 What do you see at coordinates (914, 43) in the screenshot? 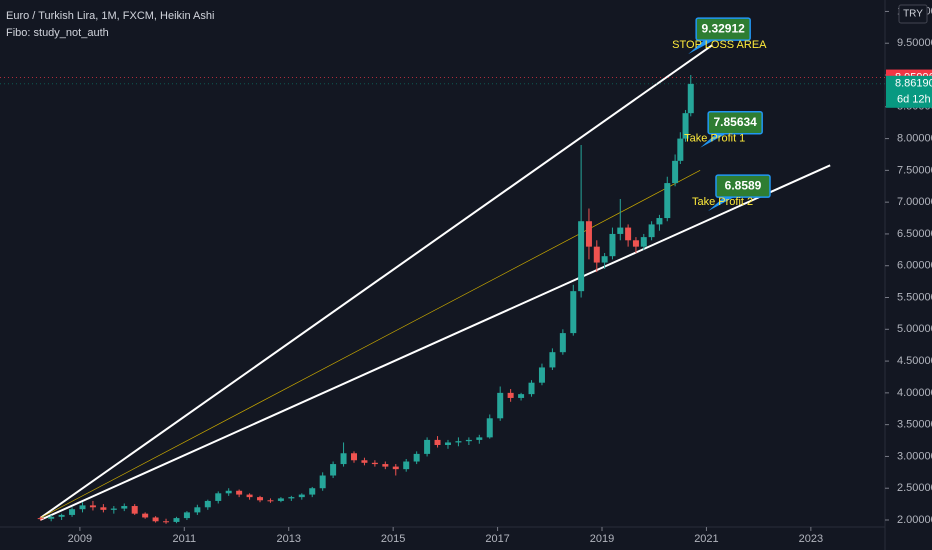
I see `y-tick-label: 9.50000` at bounding box center [914, 43].